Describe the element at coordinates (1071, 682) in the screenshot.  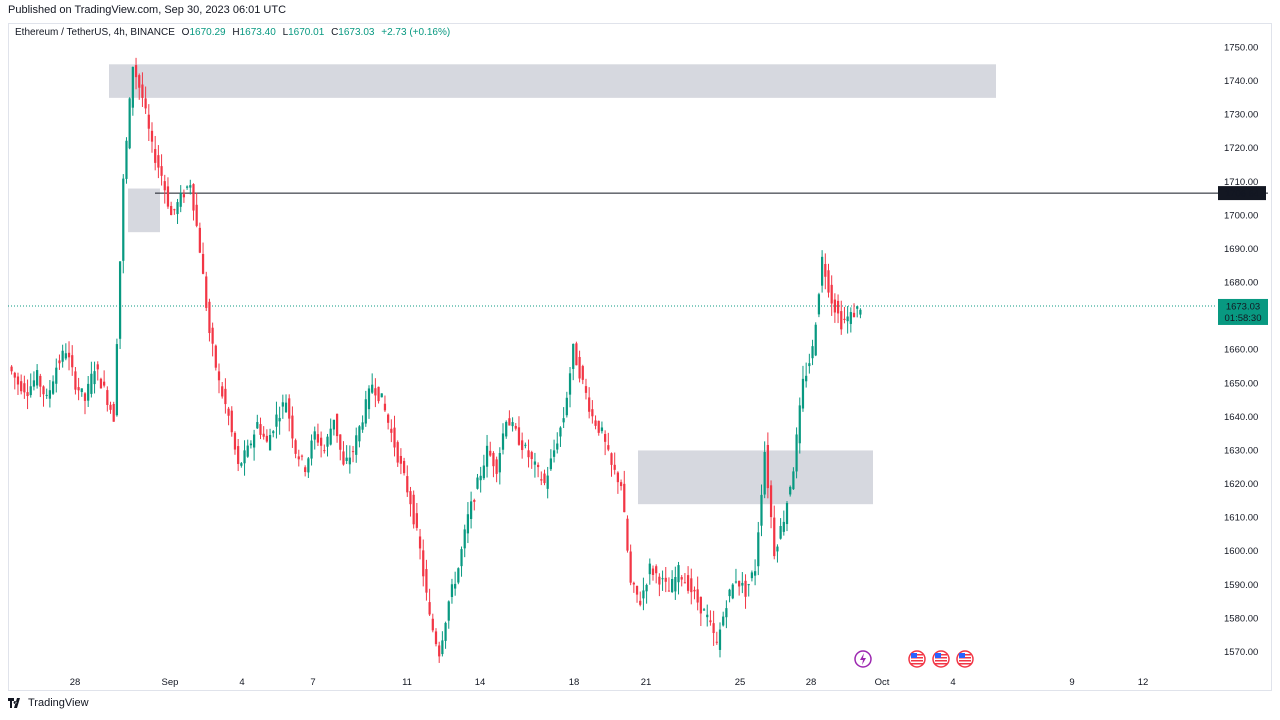
I see `x-tick-label: 9` at that location.